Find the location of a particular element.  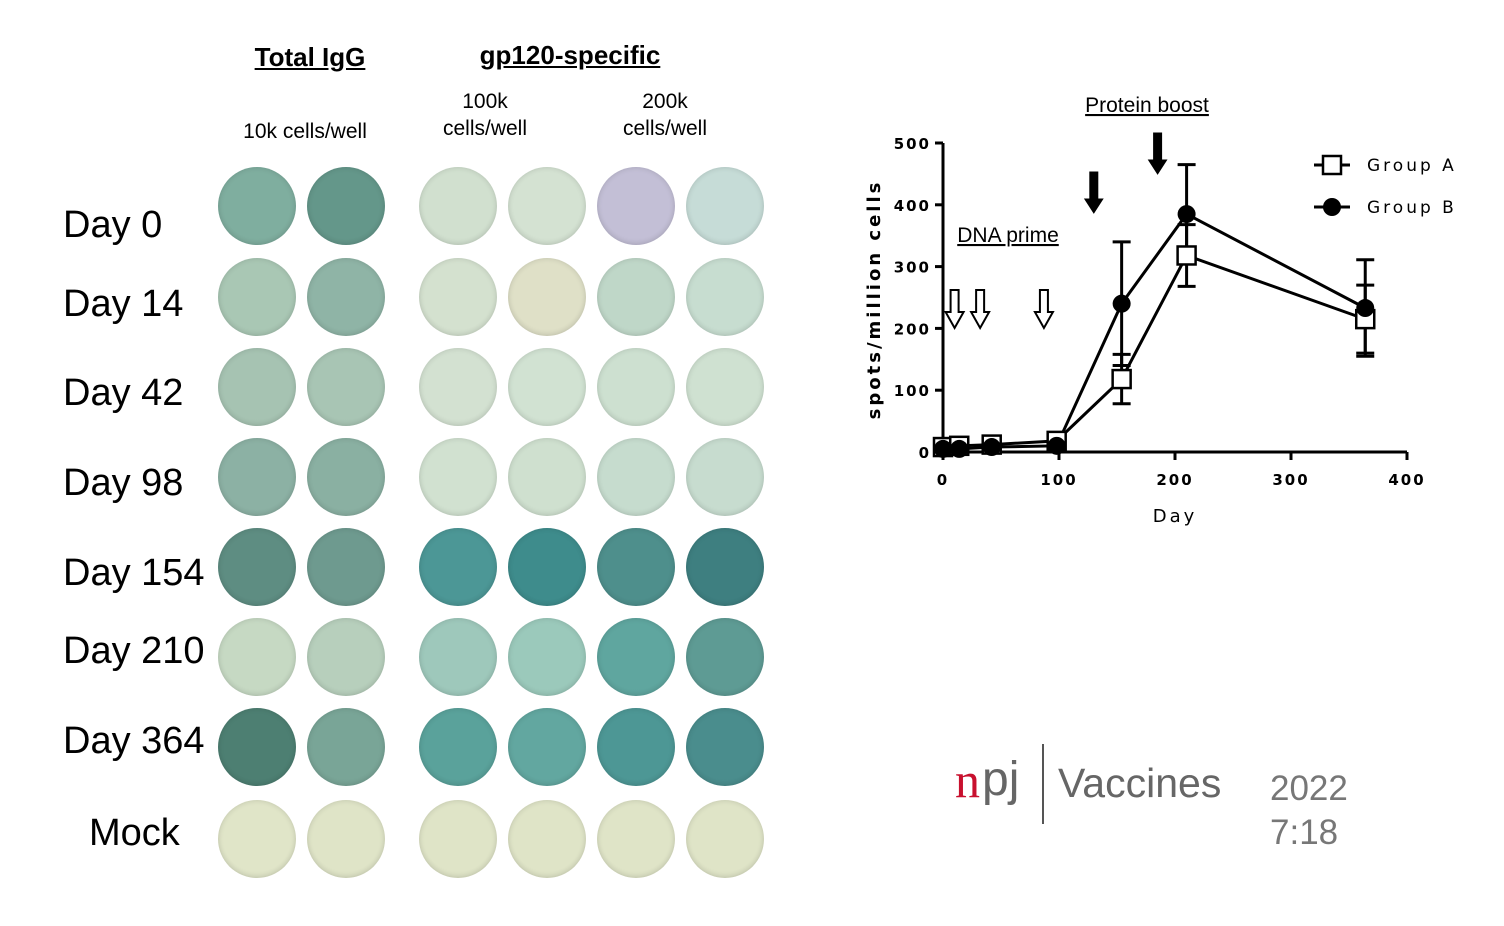

header-total-igg: Total IgG is located at coordinates (310, 57).